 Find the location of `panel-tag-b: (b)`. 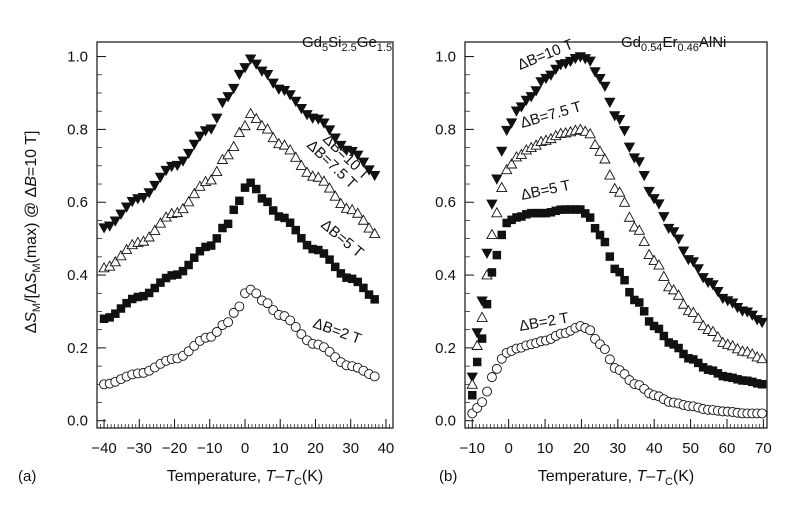

panel-tag-b: (b) is located at coordinates (448, 476).